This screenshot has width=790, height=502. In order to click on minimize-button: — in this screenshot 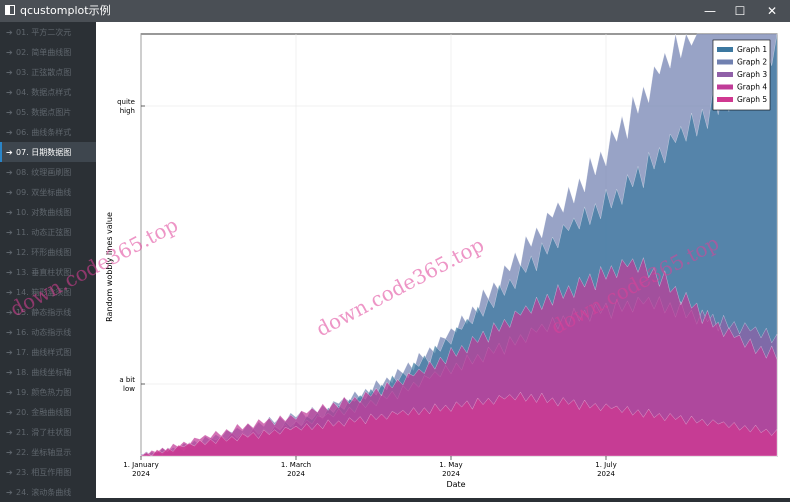, I will do `click(710, 11)`.